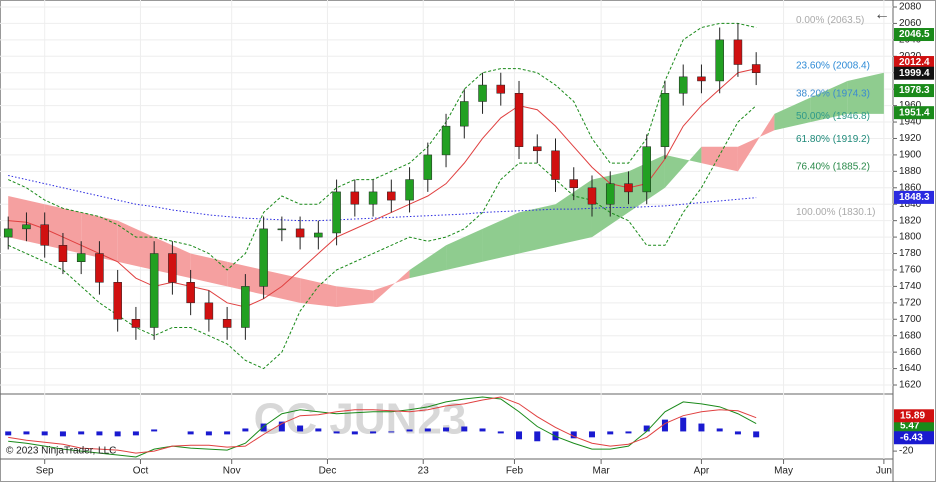  I want to click on macd-line, so click(382, 427).